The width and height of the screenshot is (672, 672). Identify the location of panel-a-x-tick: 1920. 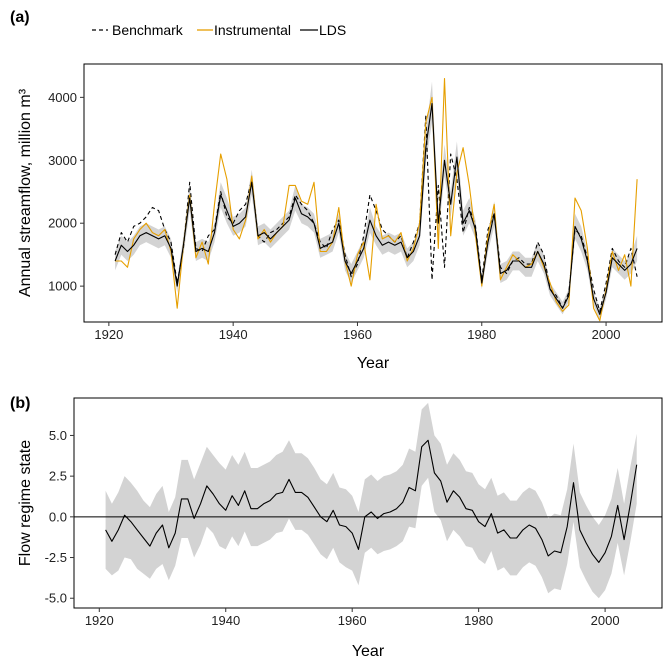
(108, 332).